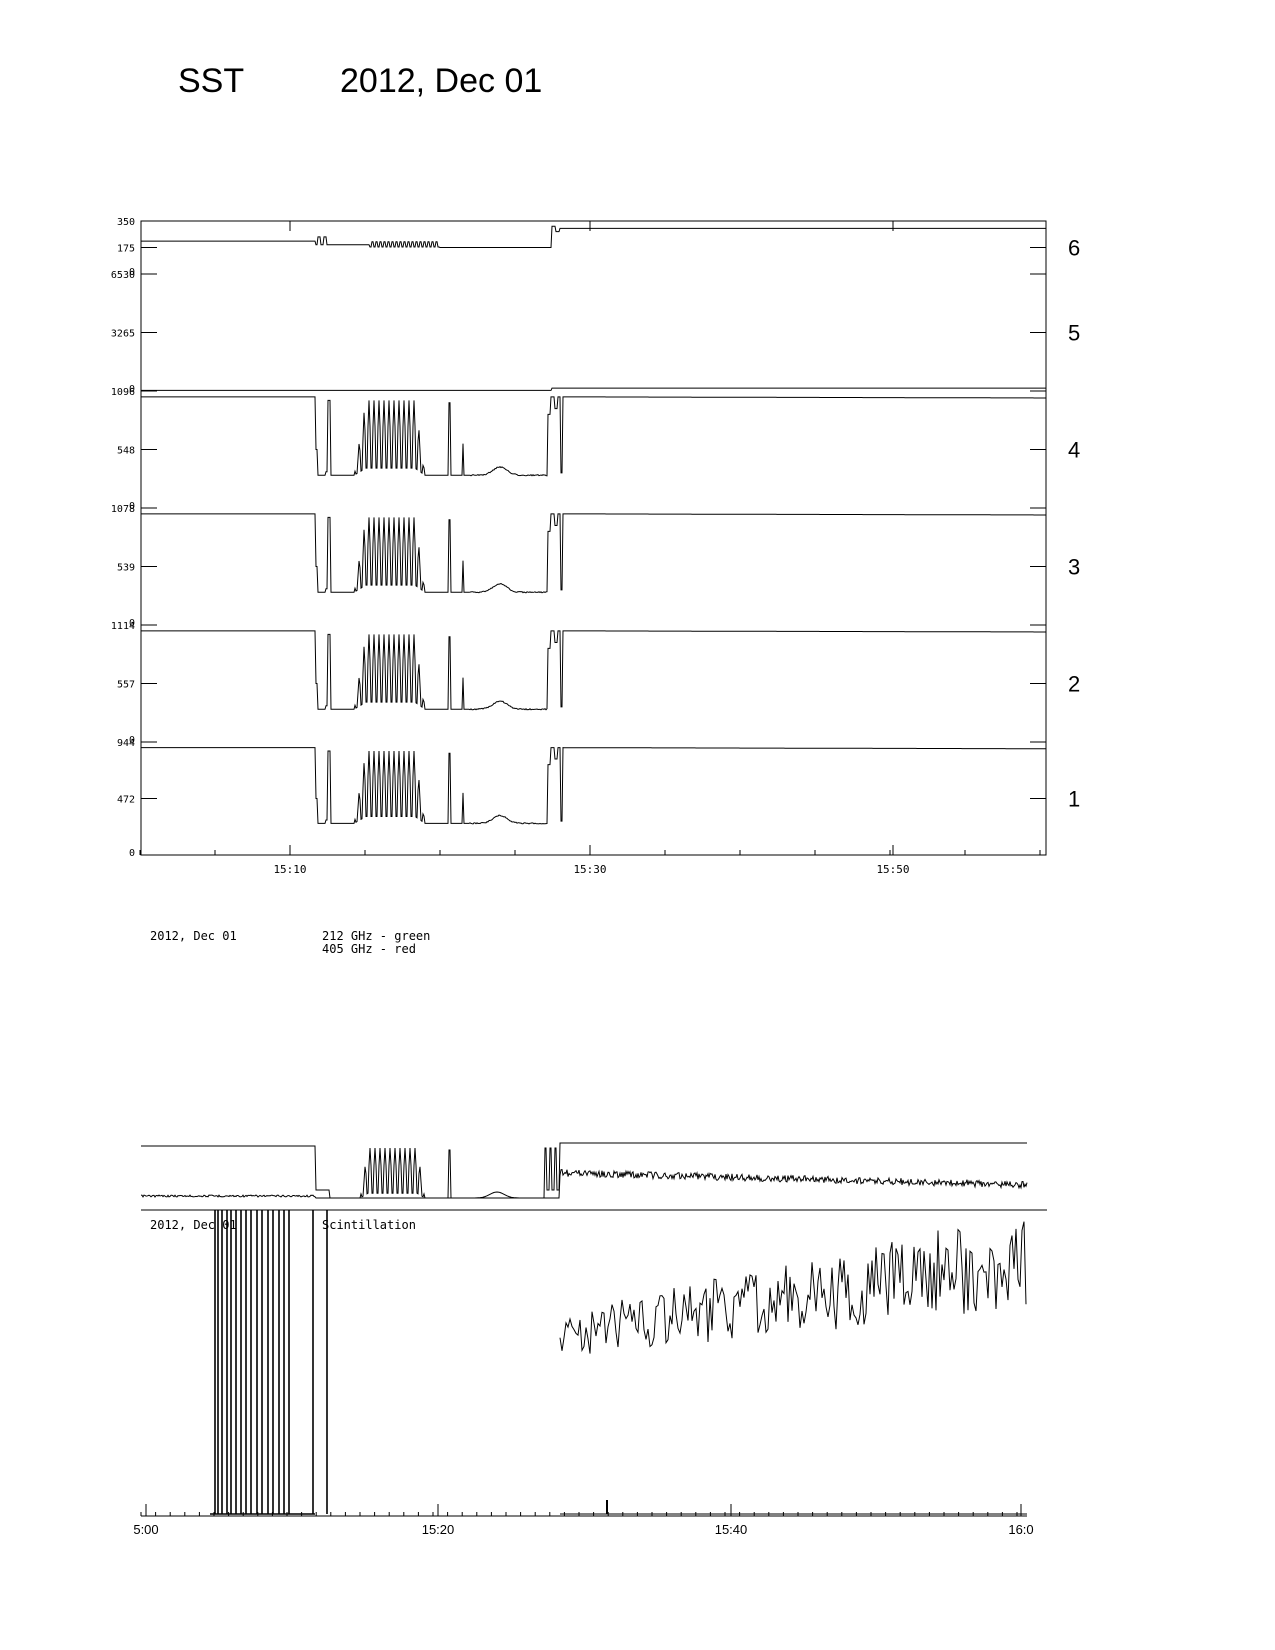 Image resolution: width=1275 pixels, height=1650 pixels. What do you see at coordinates (438, 1529) in the screenshot?
I see `x-tick-label: 15:20` at bounding box center [438, 1529].